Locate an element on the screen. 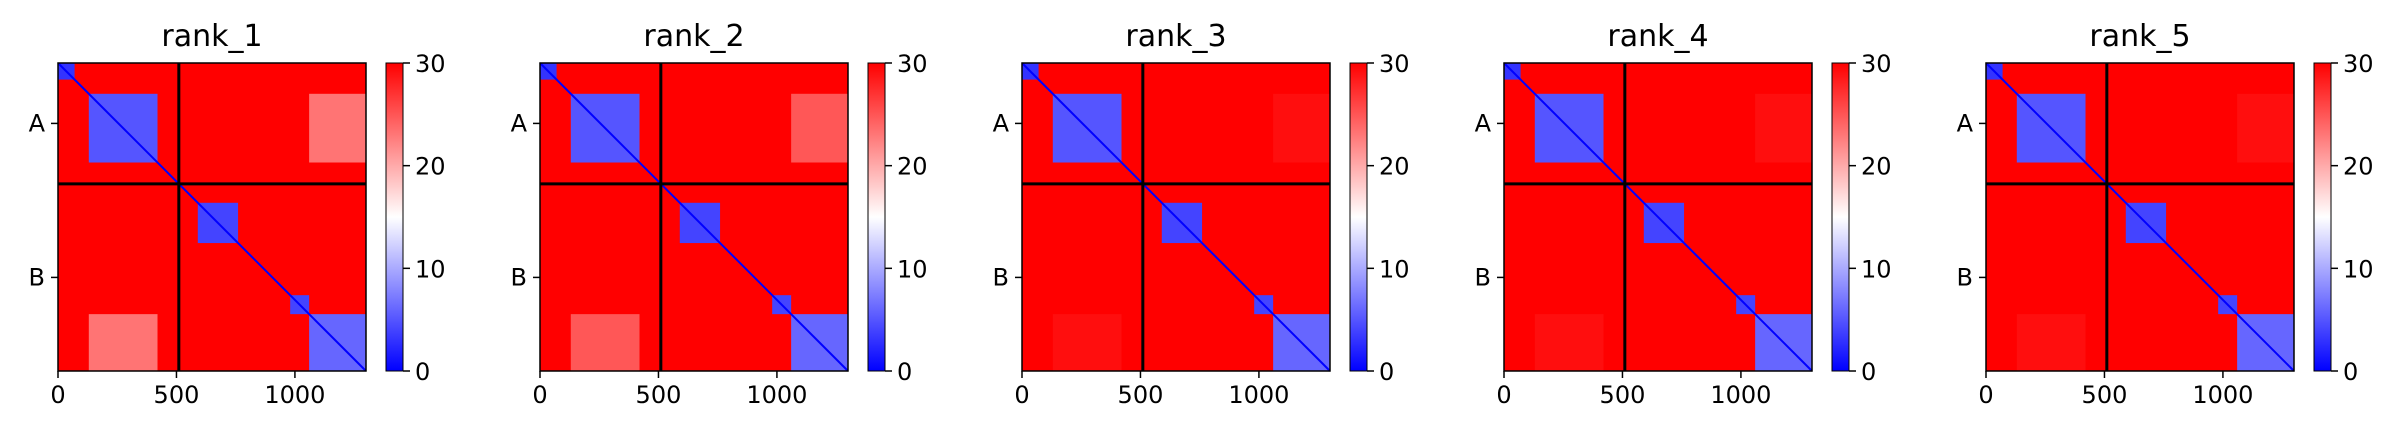  panel-title: rank_1 is located at coordinates (211, 36).